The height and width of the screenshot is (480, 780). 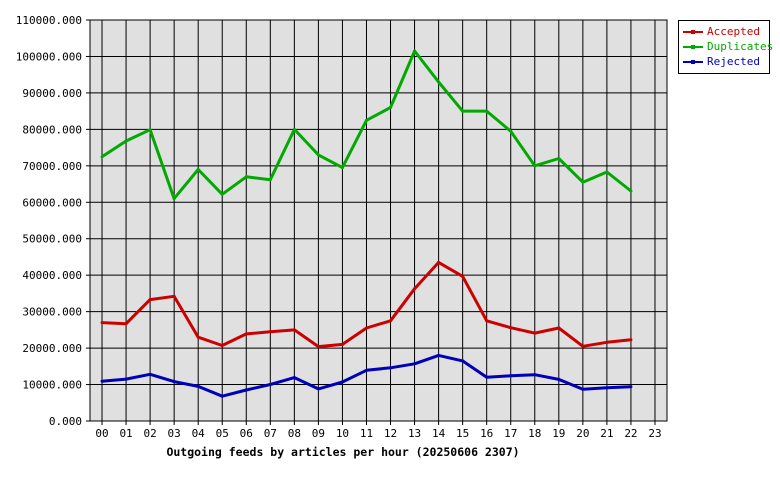 What do you see at coordinates (733, 61) in the screenshot?
I see `legend-label: Rejected` at bounding box center [733, 61].